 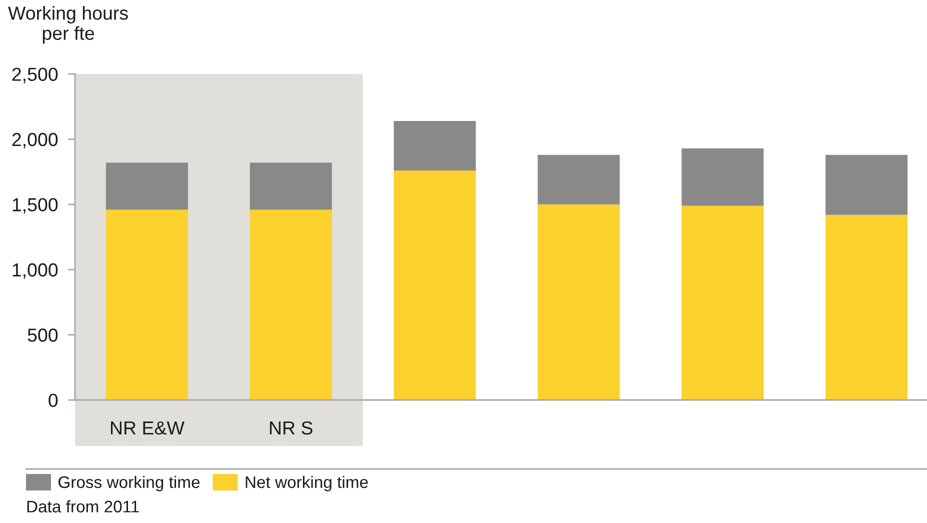 What do you see at coordinates (83, 506) in the screenshot?
I see `text: Data from 2011` at bounding box center [83, 506].